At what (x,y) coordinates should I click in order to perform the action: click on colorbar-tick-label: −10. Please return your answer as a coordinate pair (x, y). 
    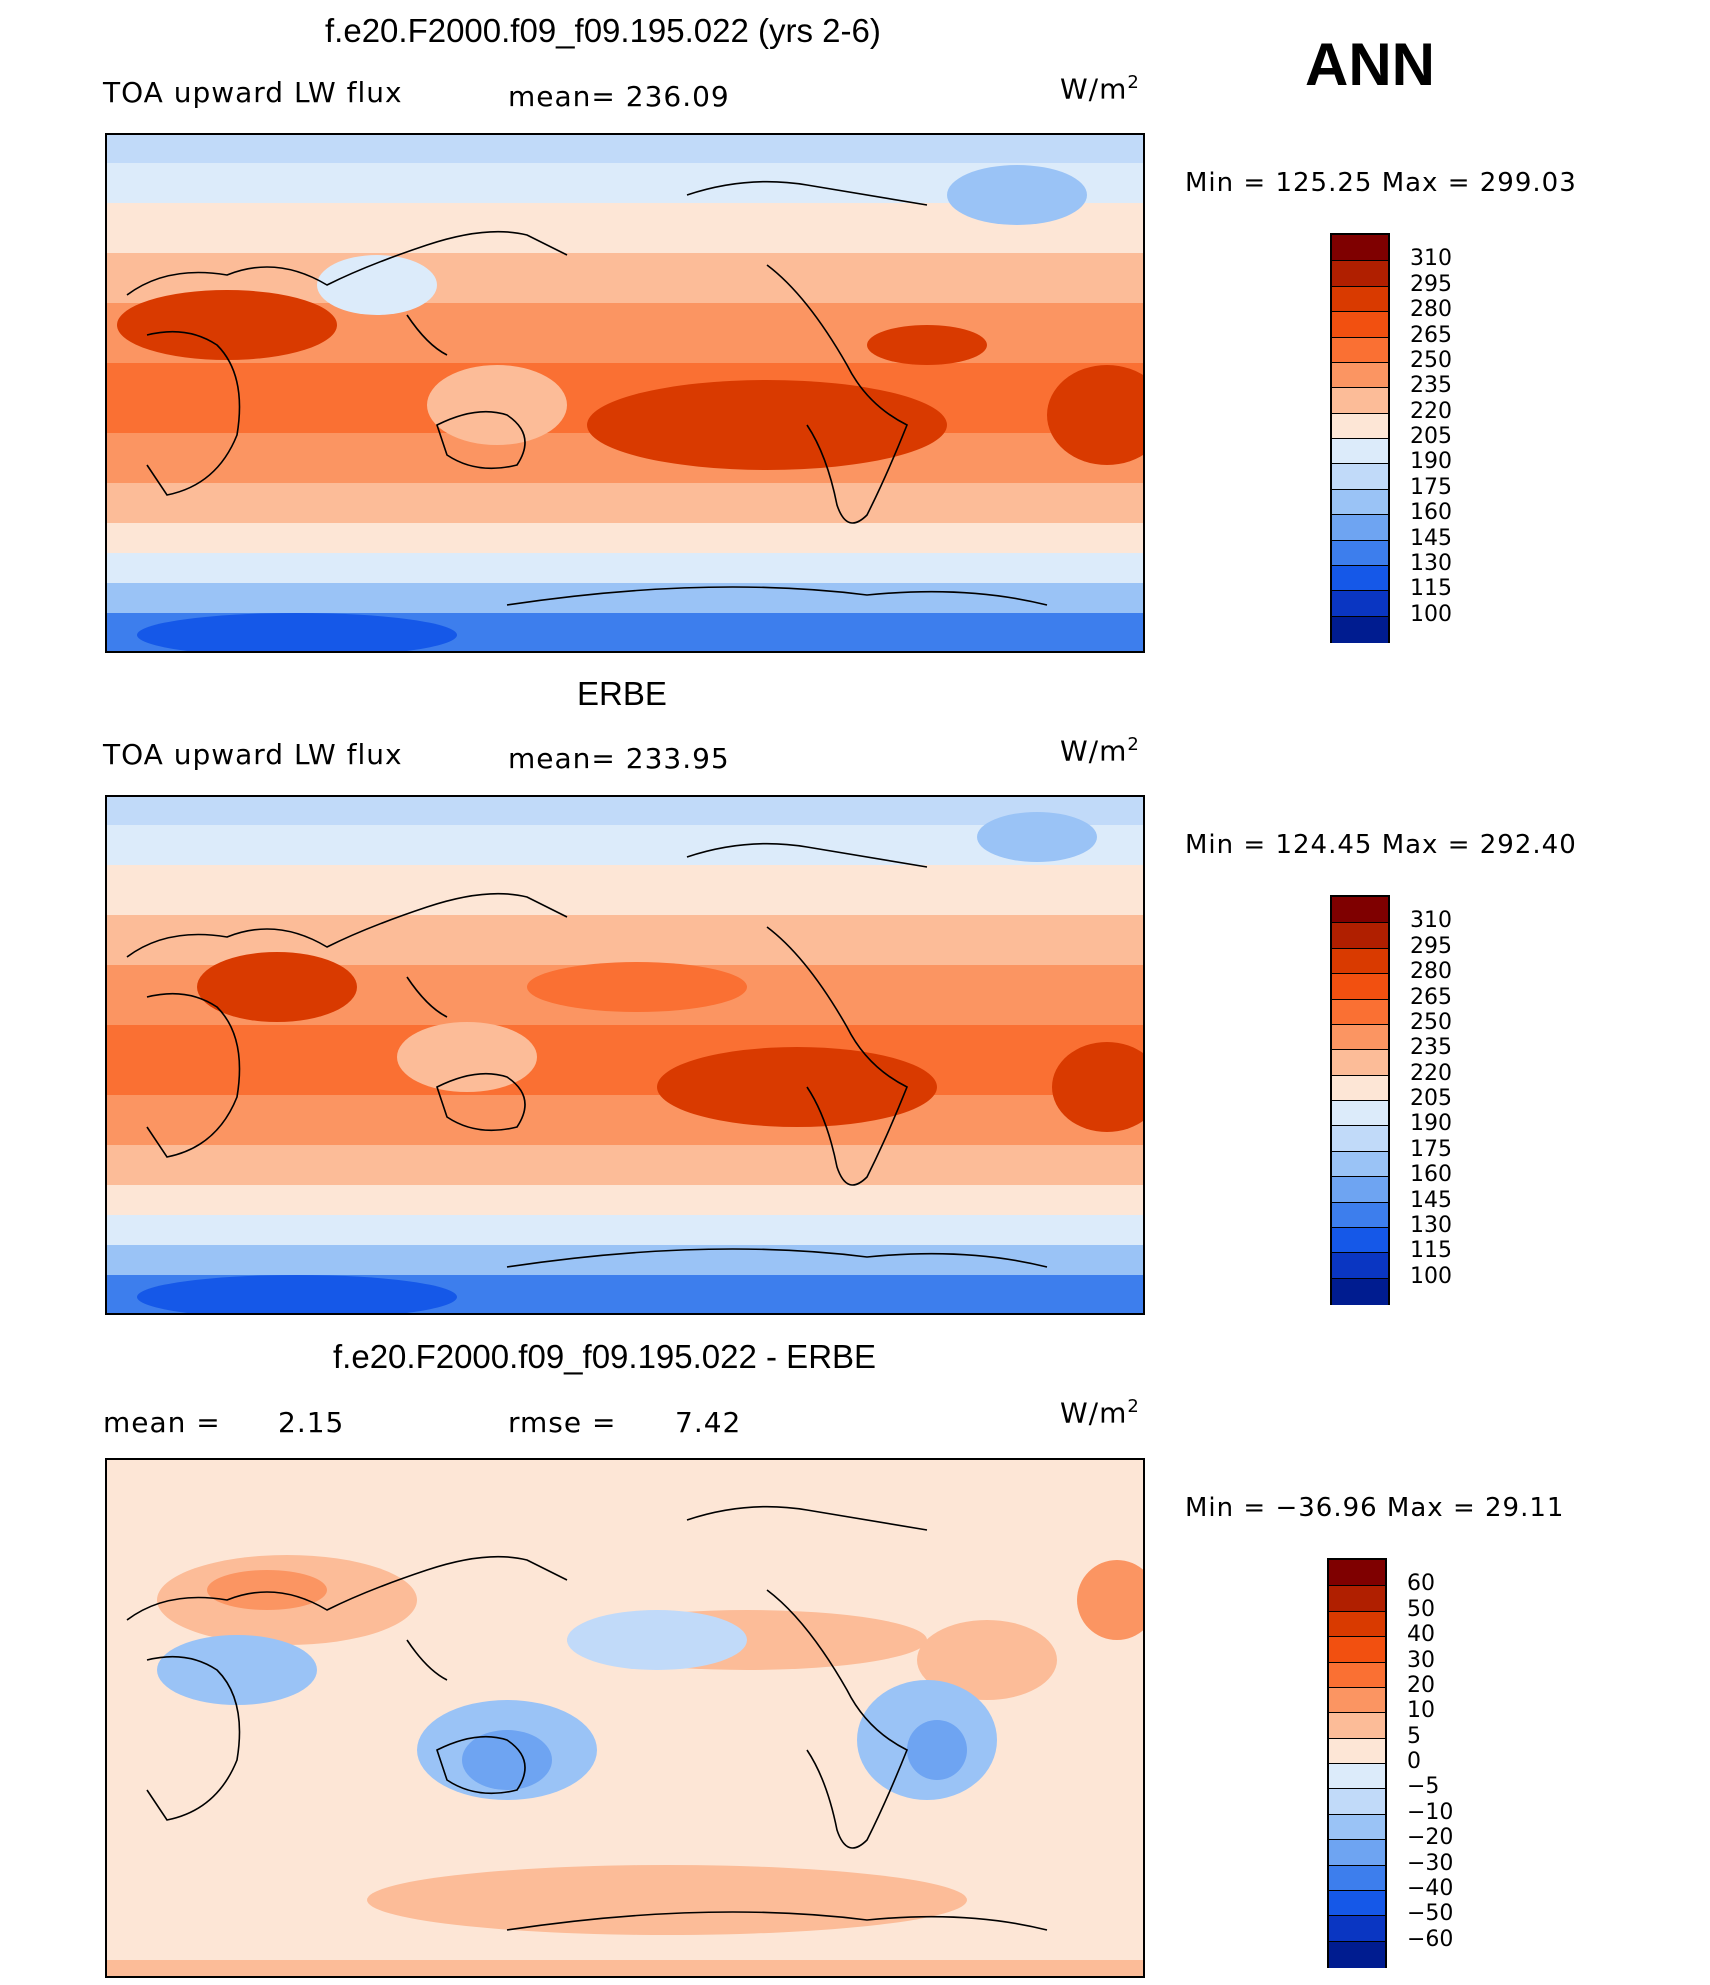
    Looking at the image, I should click on (1430, 1812).